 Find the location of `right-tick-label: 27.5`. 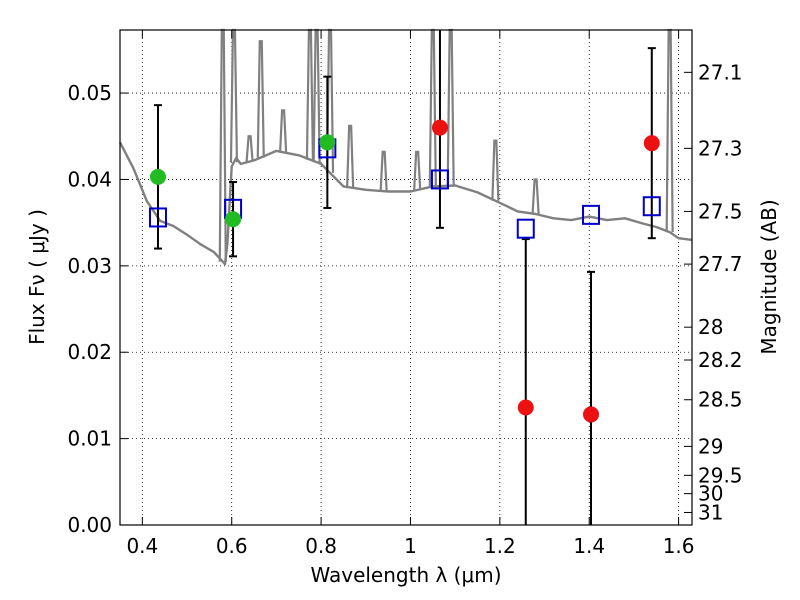

right-tick-label: 27.5 is located at coordinates (720, 211).